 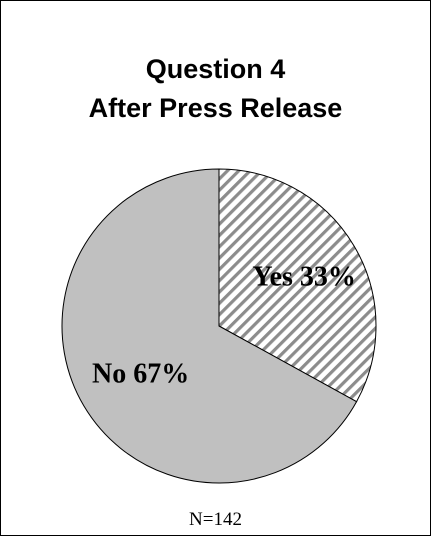 I want to click on sample-size-note: N=142, so click(x=215, y=519).